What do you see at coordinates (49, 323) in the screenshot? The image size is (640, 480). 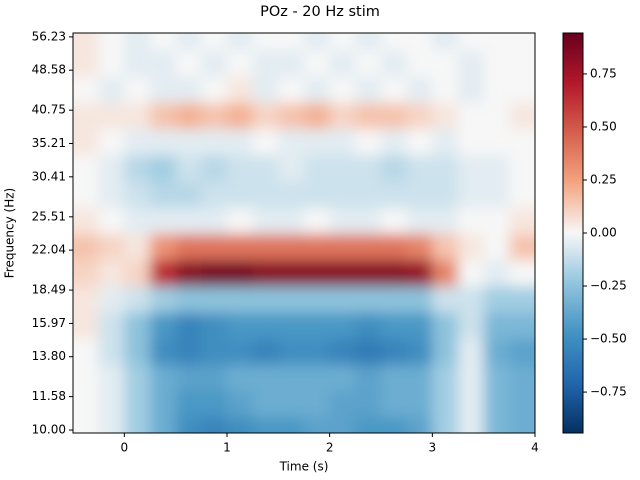 I see `y-tick-label: 15.97` at bounding box center [49, 323].